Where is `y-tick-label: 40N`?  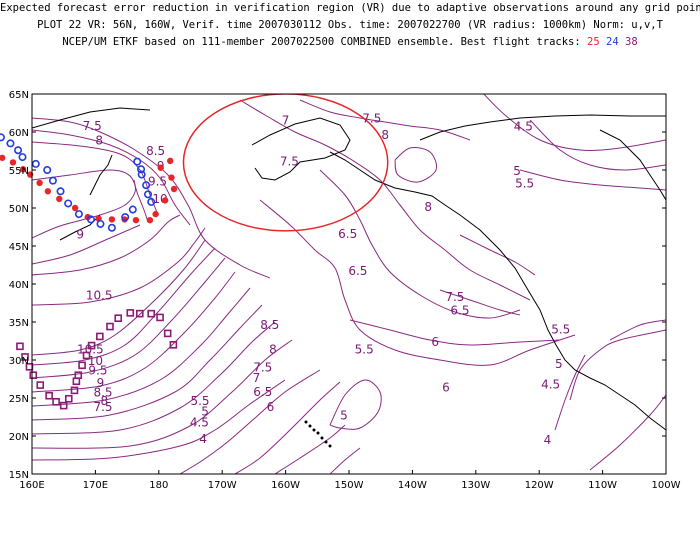 y-tick-label: 40N is located at coordinates (19, 285).